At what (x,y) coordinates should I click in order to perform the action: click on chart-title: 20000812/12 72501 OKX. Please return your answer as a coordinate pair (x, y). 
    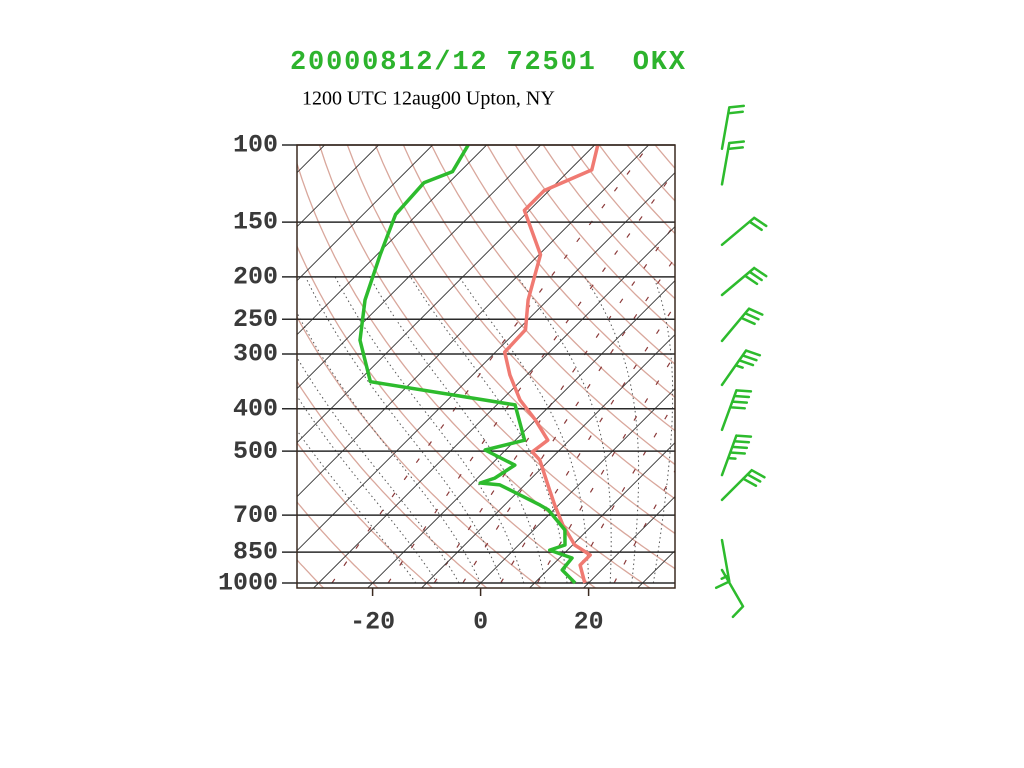
    Looking at the image, I should click on (488, 63).